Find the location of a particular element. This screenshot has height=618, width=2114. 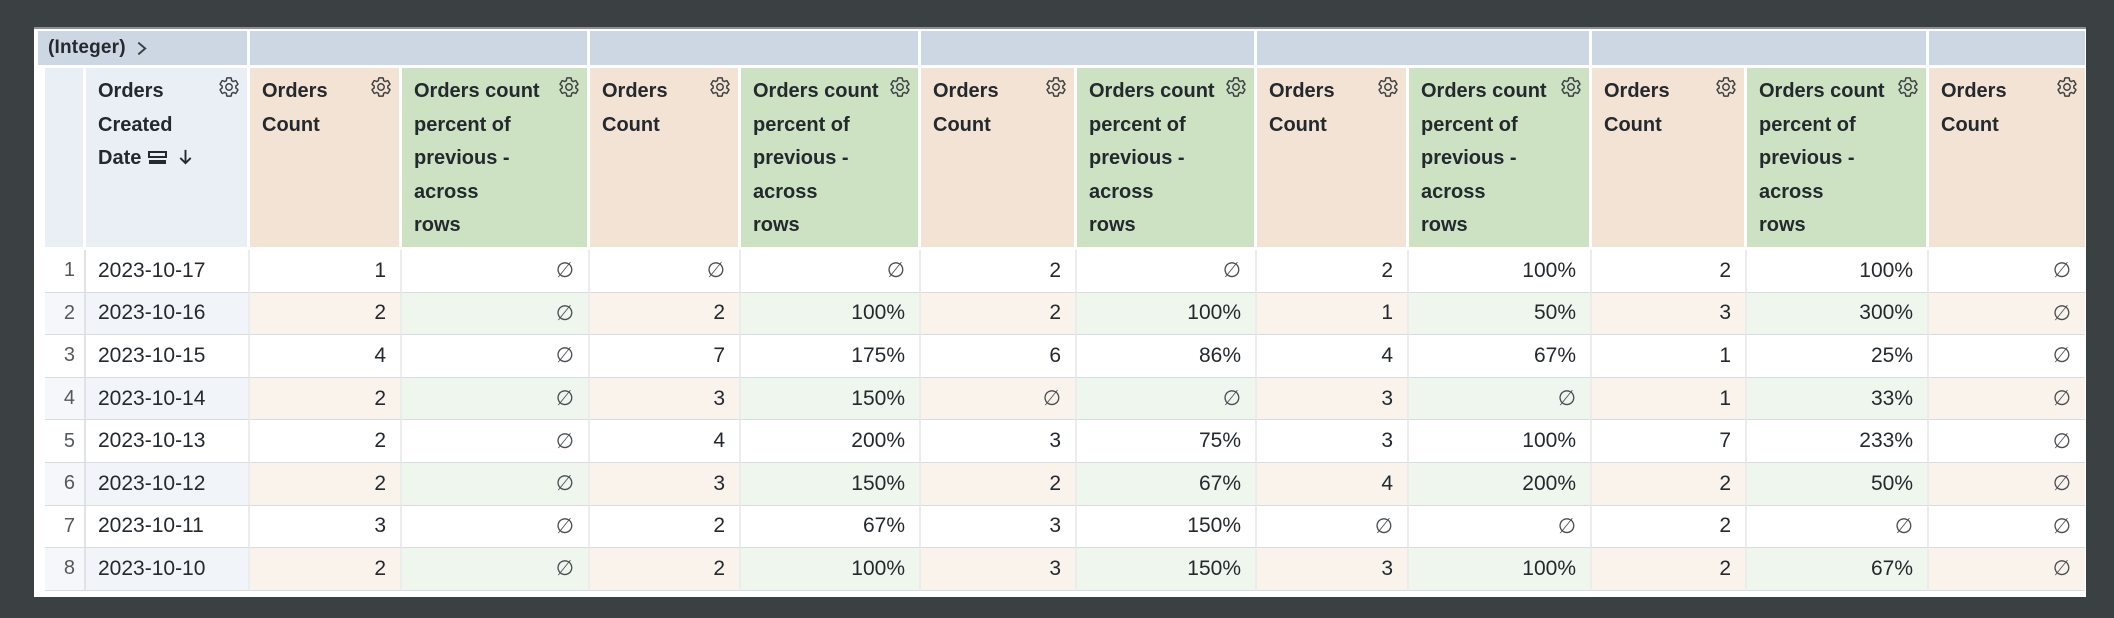

date-cell: 2023-10-12 is located at coordinates (168, 484).